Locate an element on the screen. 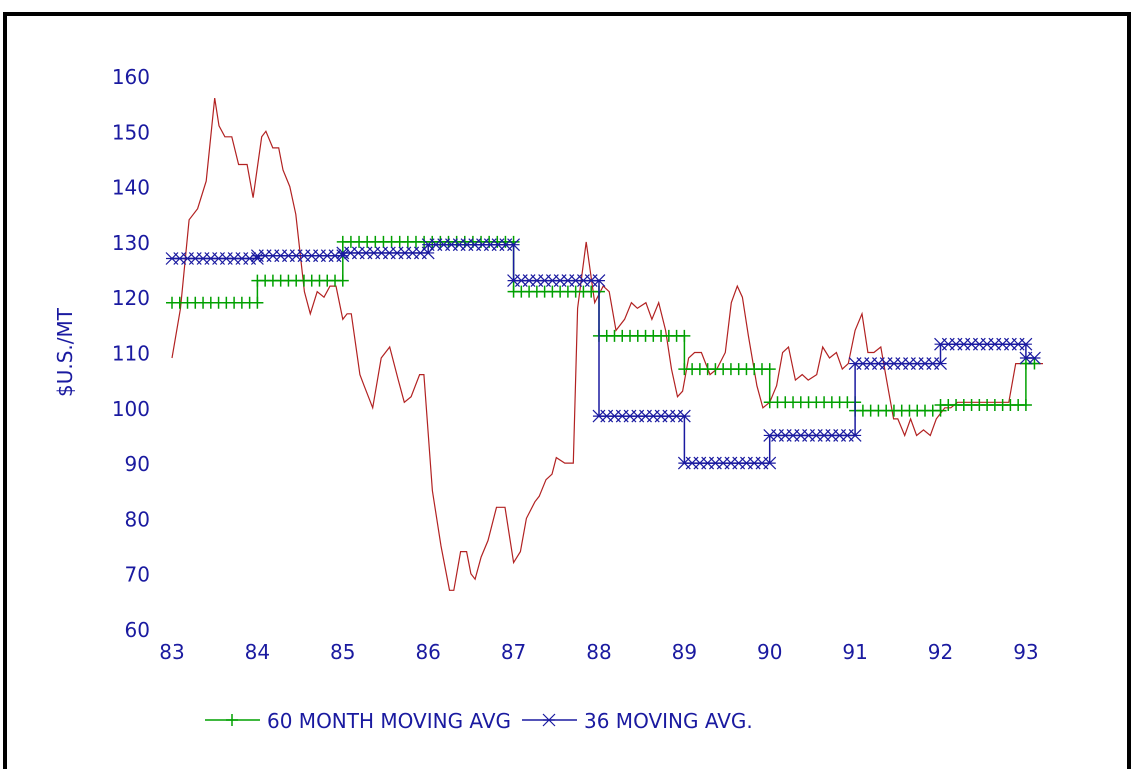 Image resolution: width=1135 pixels, height=772 pixels. legend-item: 60 MONTH MOVING AVG is located at coordinates (358, 721).